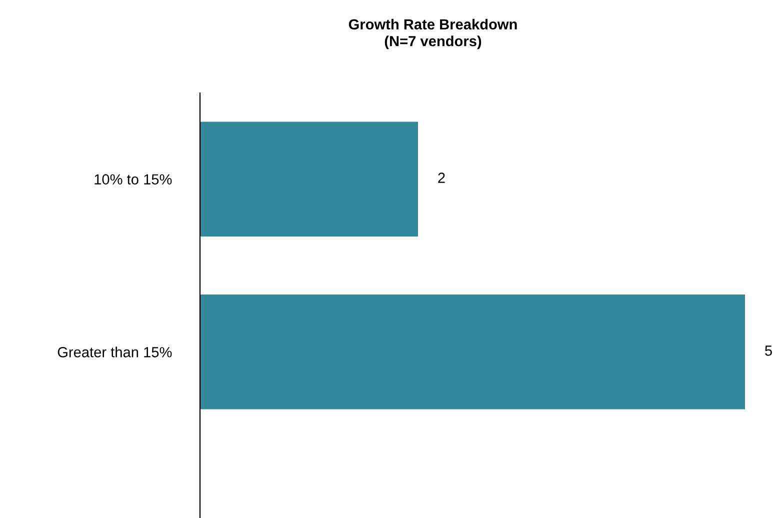  Describe the element at coordinates (768, 351) in the screenshot. I see `data-label: 5` at that location.